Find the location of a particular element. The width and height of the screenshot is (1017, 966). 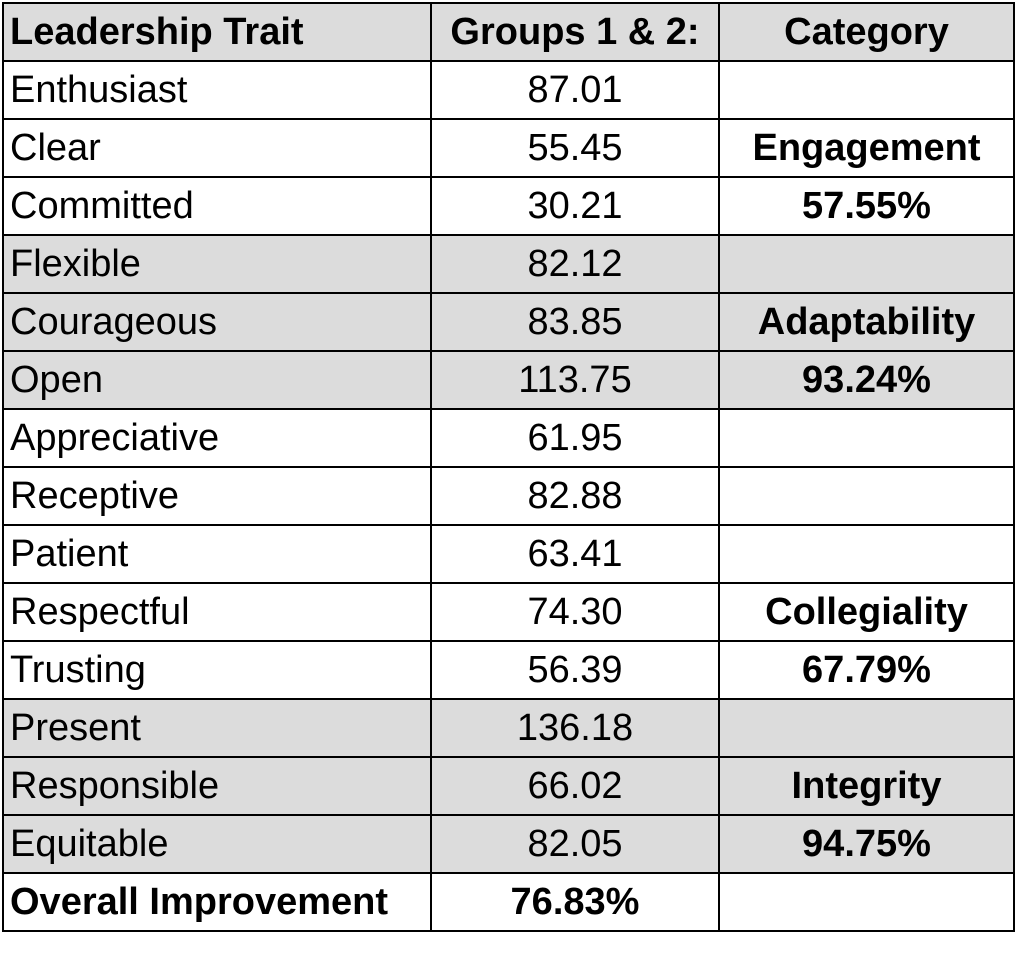

value-cell: 82.05 is located at coordinates (575, 844).